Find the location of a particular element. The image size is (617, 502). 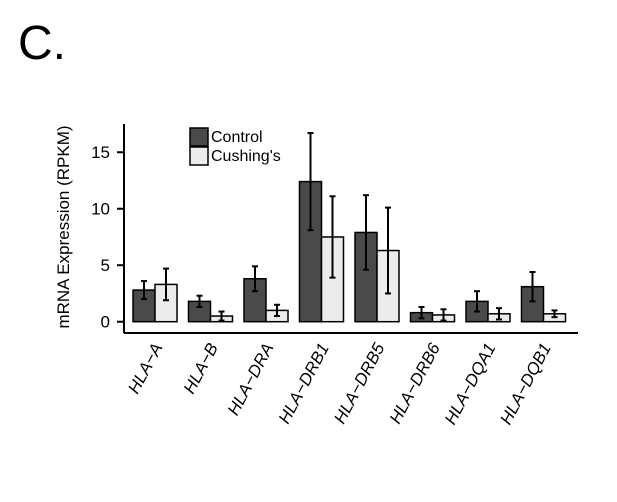

category-label: HLA−DRB5 is located at coordinates (359, 382).